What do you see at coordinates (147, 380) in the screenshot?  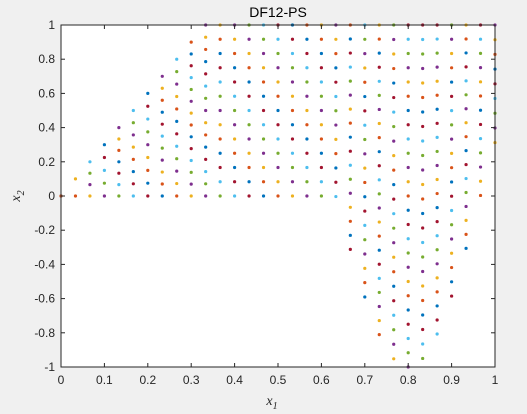 I see `x-tick-label: 0.2` at bounding box center [147, 380].